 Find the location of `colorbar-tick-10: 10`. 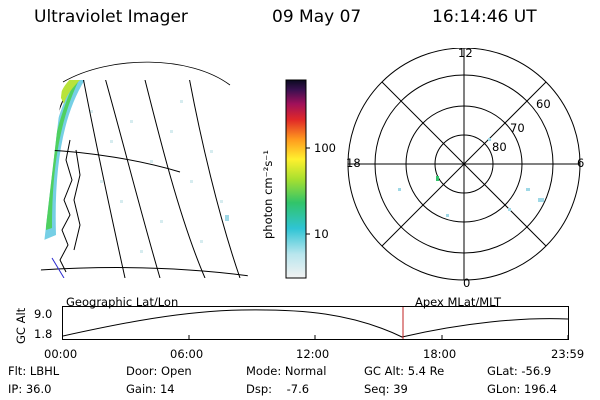

colorbar-tick-10: 10 is located at coordinates (321, 234).